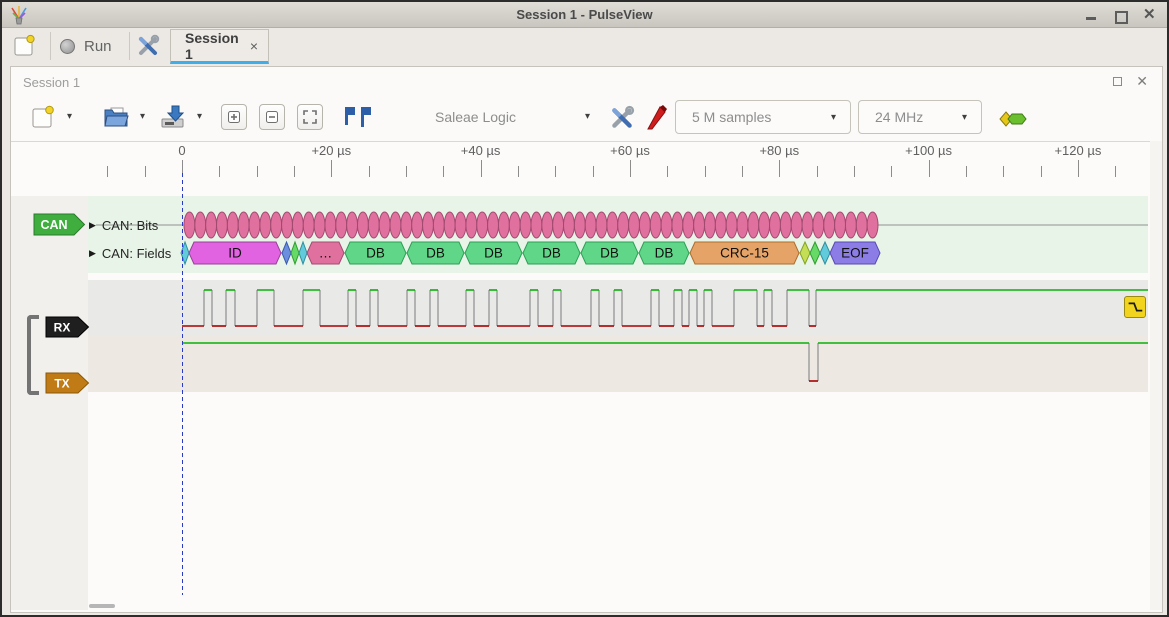  Describe the element at coordinates (1117, 81) in the screenshot. I see `dock-float-icon` at that location.